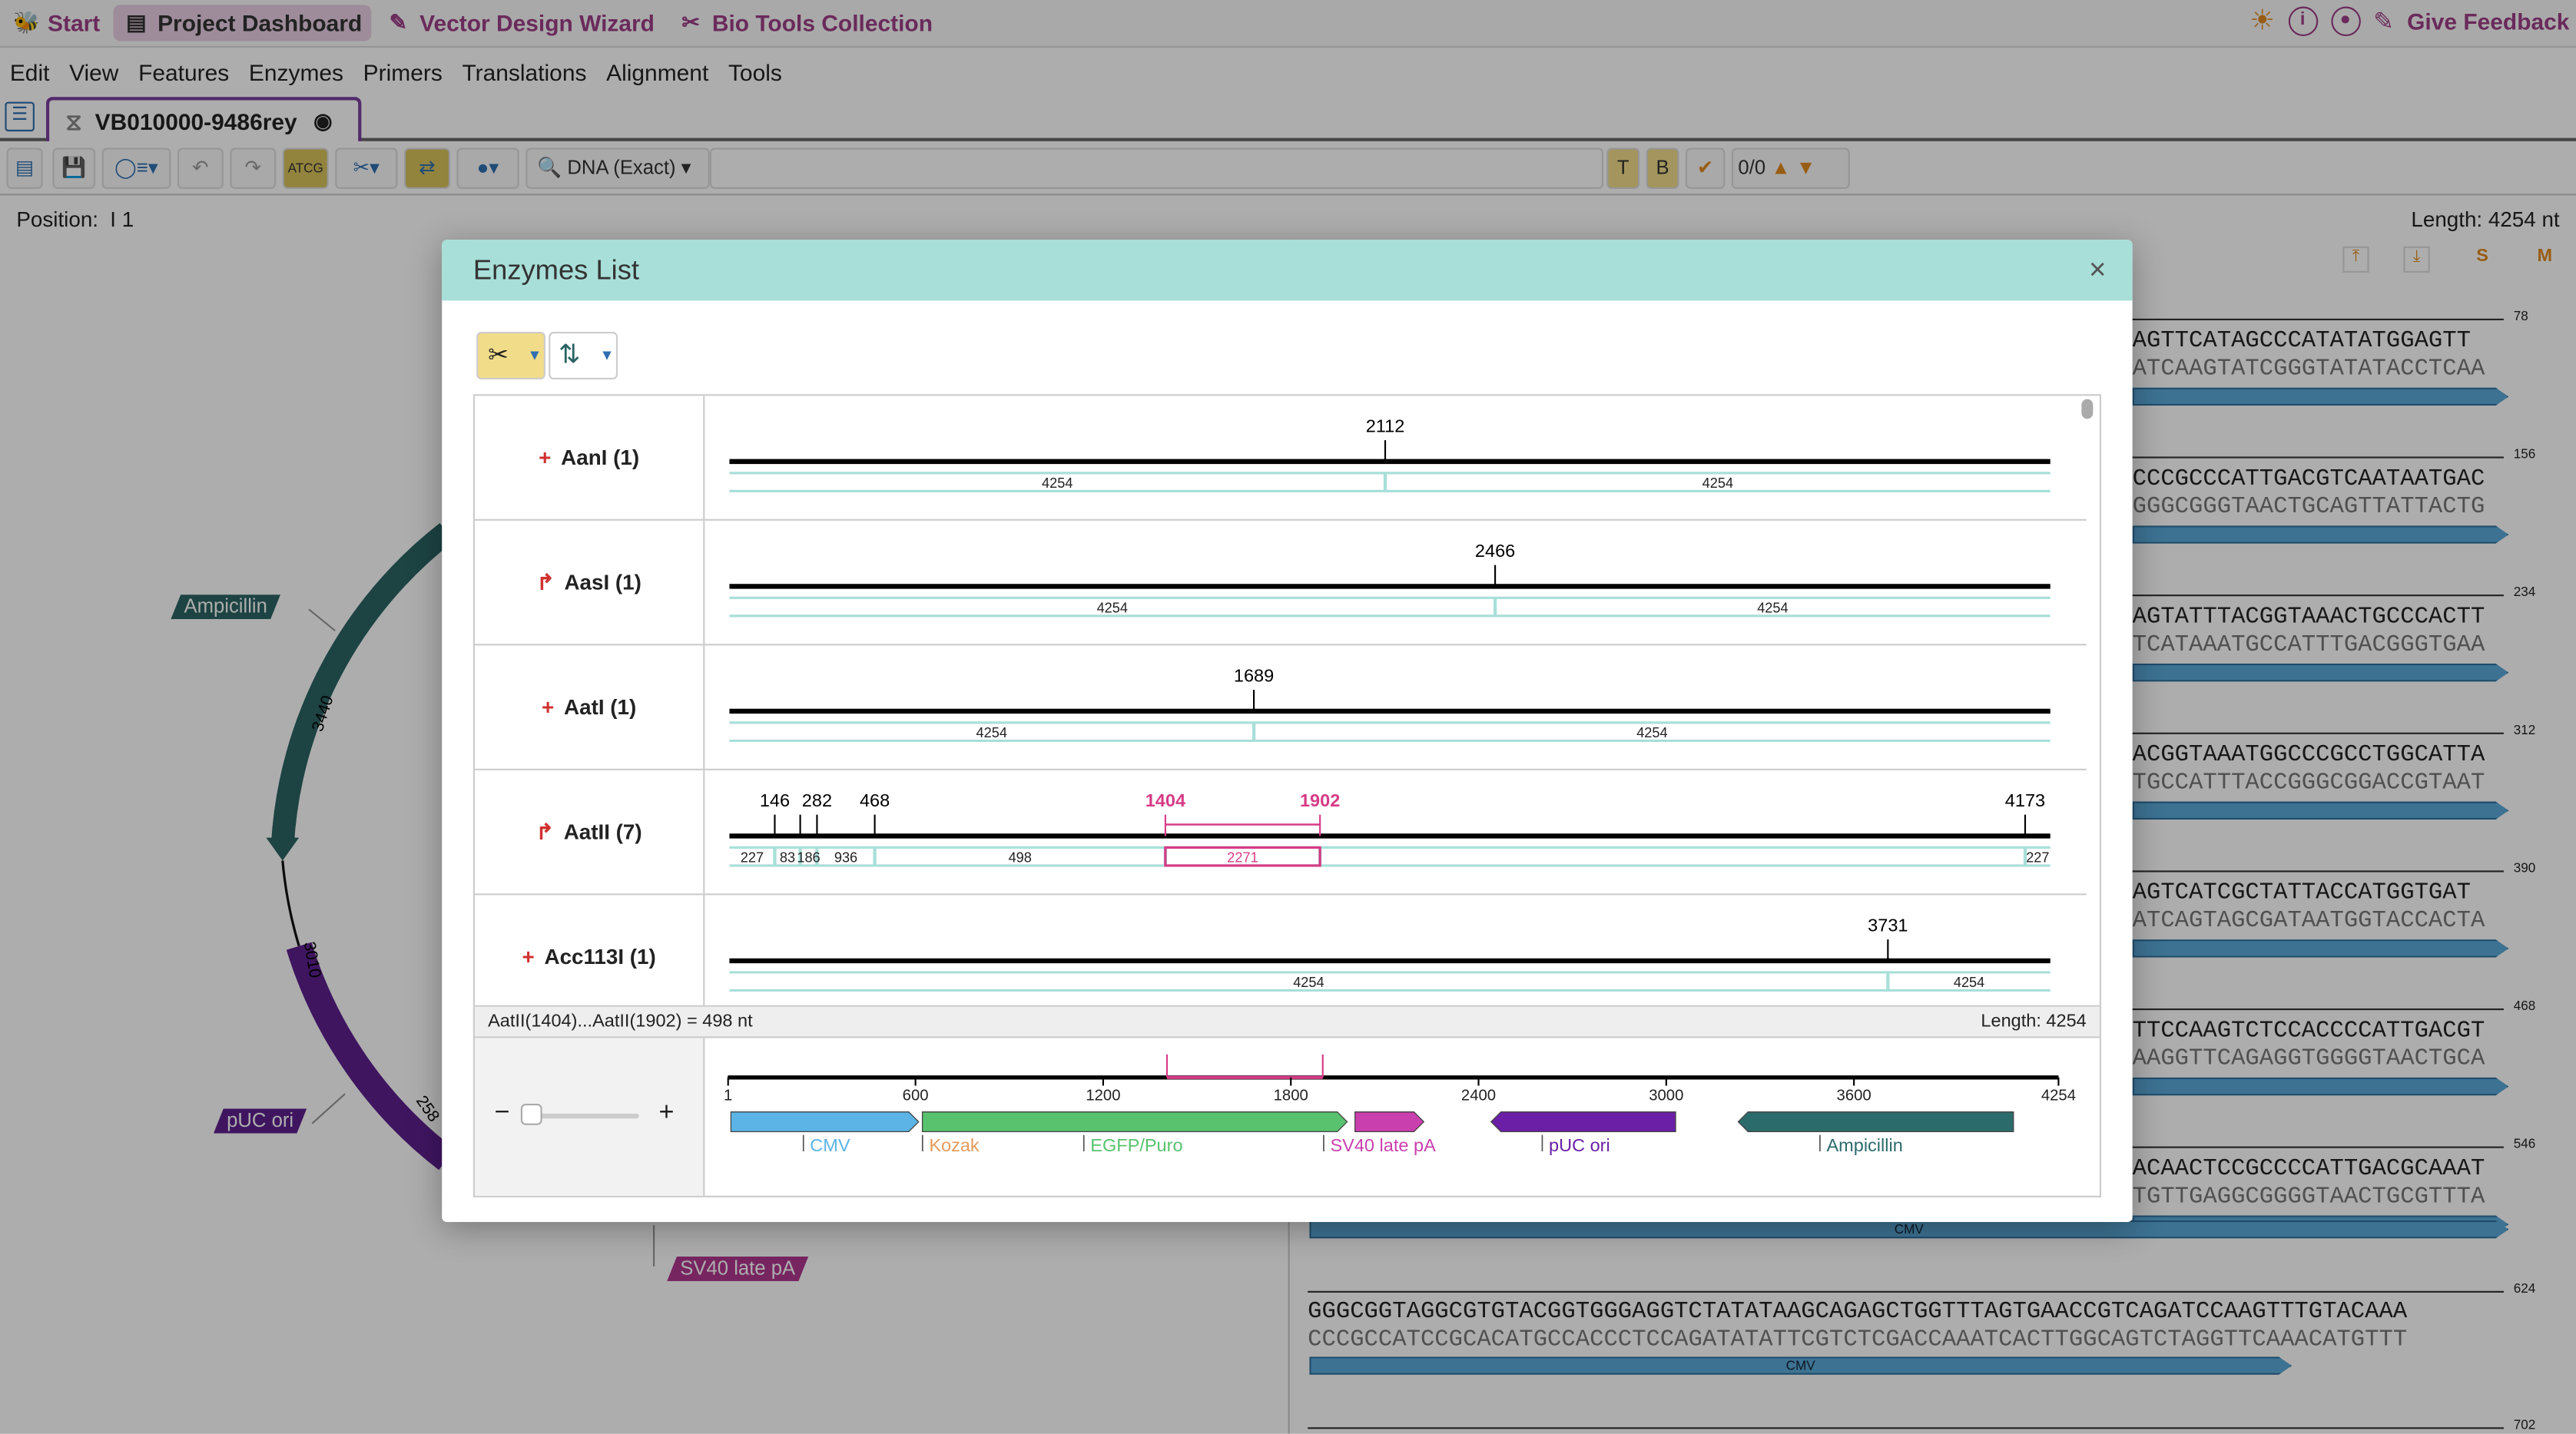 The width and height of the screenshot is (2576, 1434). I want to click on search-input, so click(1156, 168).